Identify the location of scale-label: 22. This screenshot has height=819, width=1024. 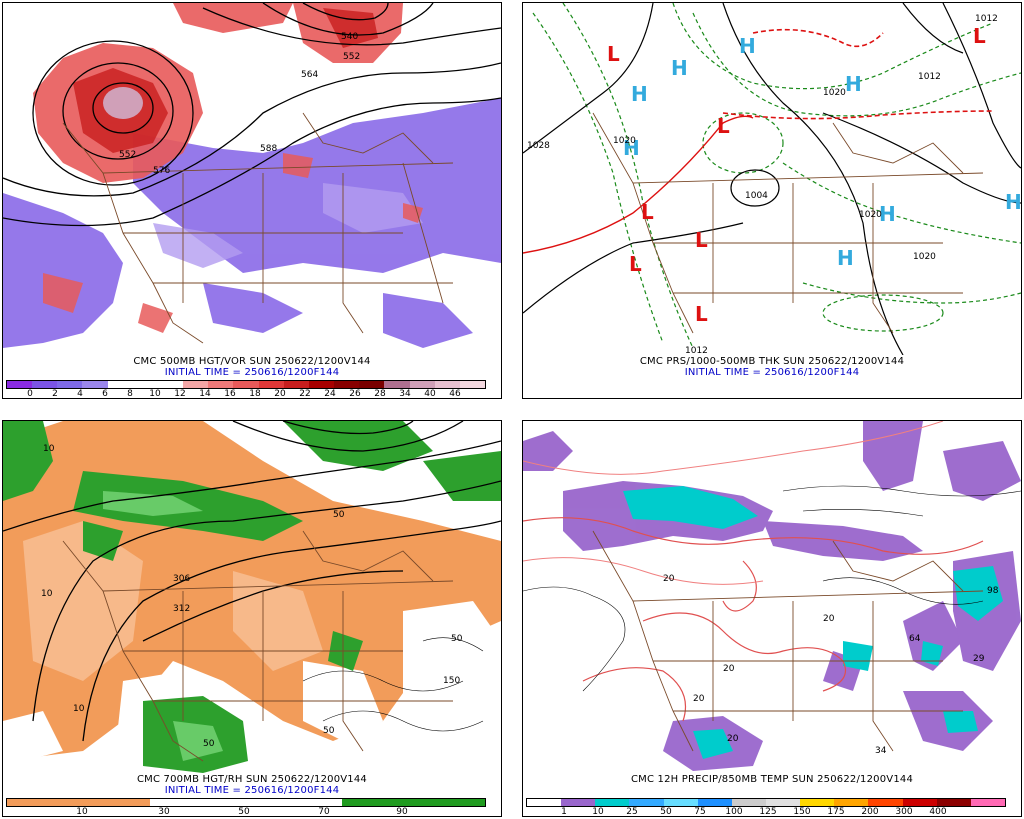
(305, 394).